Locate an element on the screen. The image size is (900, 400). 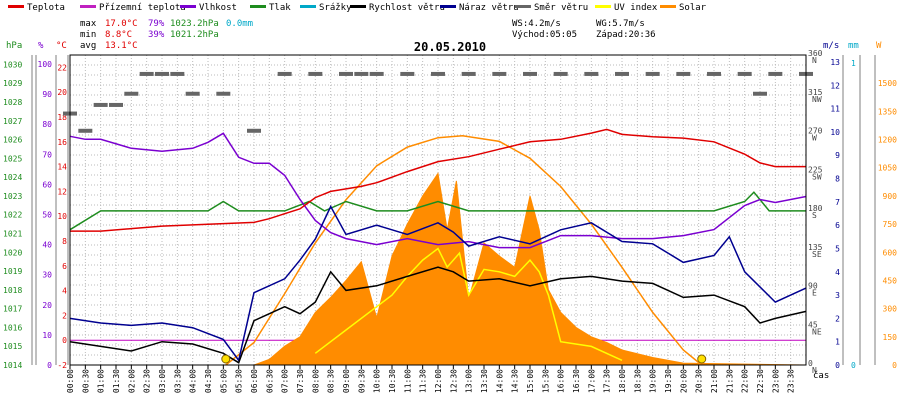
x-tick-label: 05:00 is located at coordinates (223, 381).